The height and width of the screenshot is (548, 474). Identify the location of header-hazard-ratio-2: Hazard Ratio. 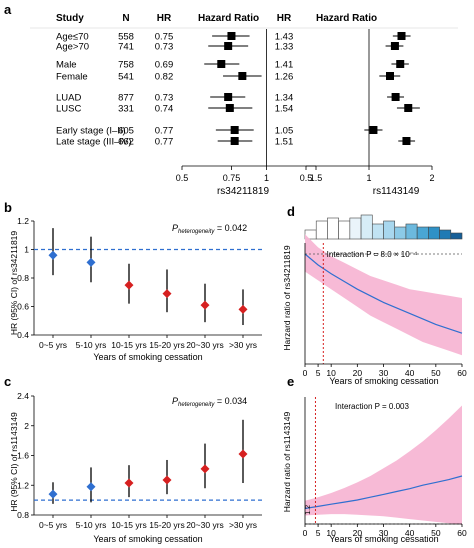
(346, 18).